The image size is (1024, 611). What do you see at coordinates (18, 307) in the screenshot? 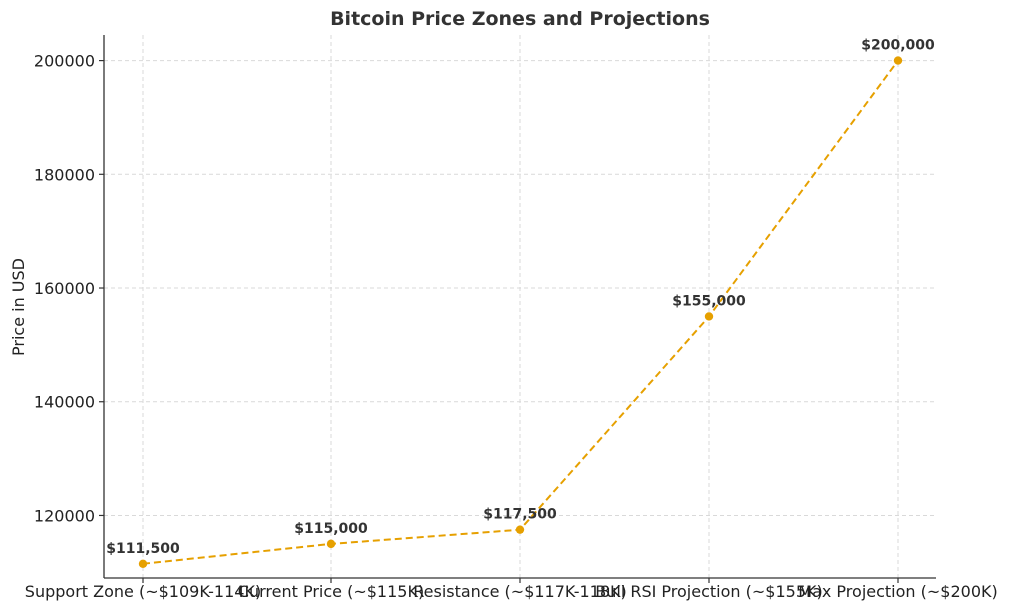
I see `y-axis-label: Price in USD` at bounding box center [18, 307].